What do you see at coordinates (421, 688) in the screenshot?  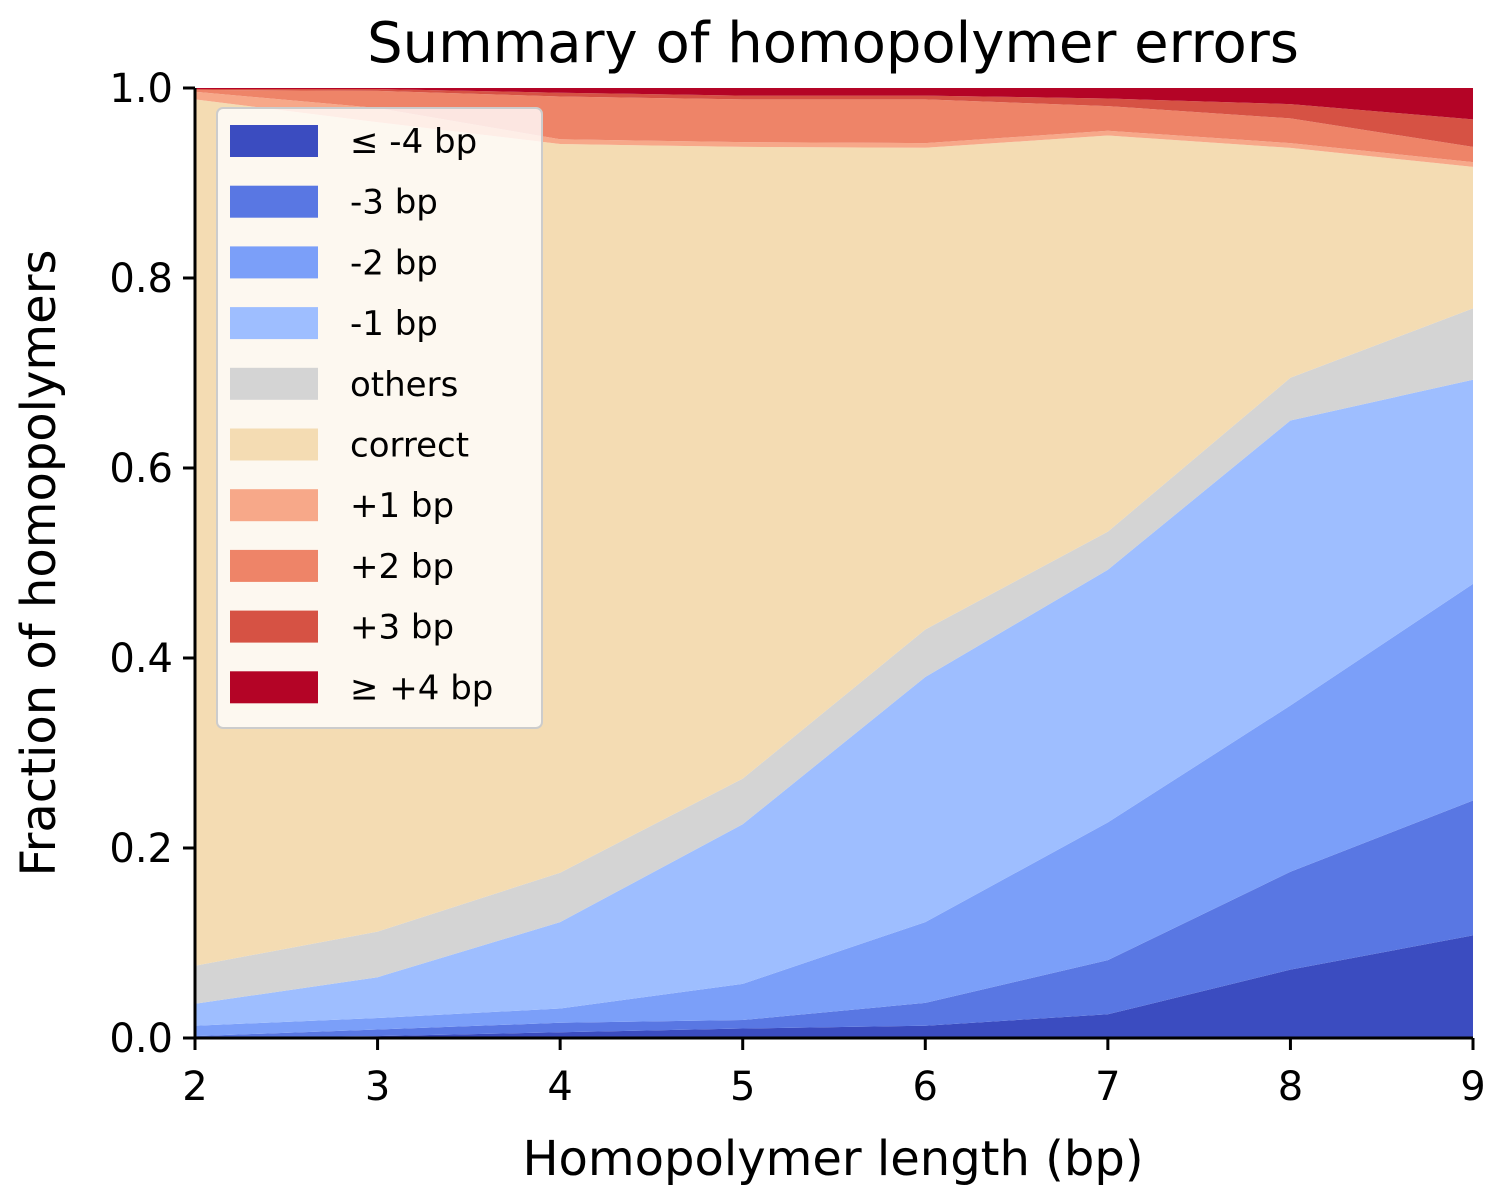 I see `legend-label: ≥ +4 bp` at bounding box center [421, 688].